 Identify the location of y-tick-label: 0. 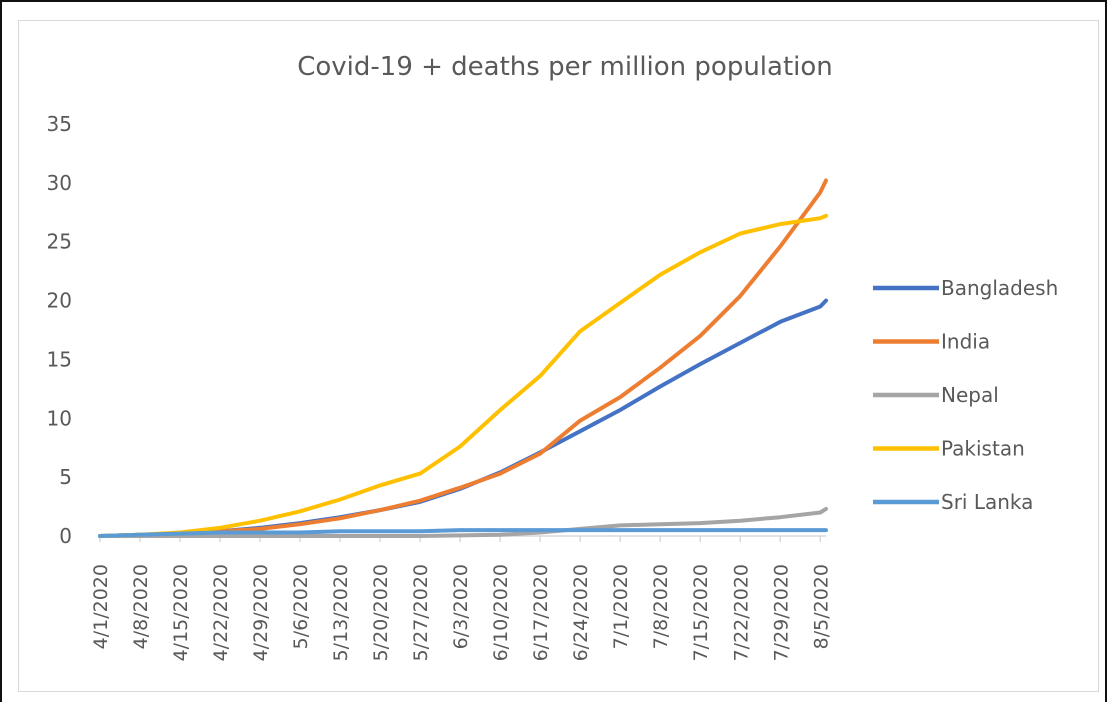
(65, 536).